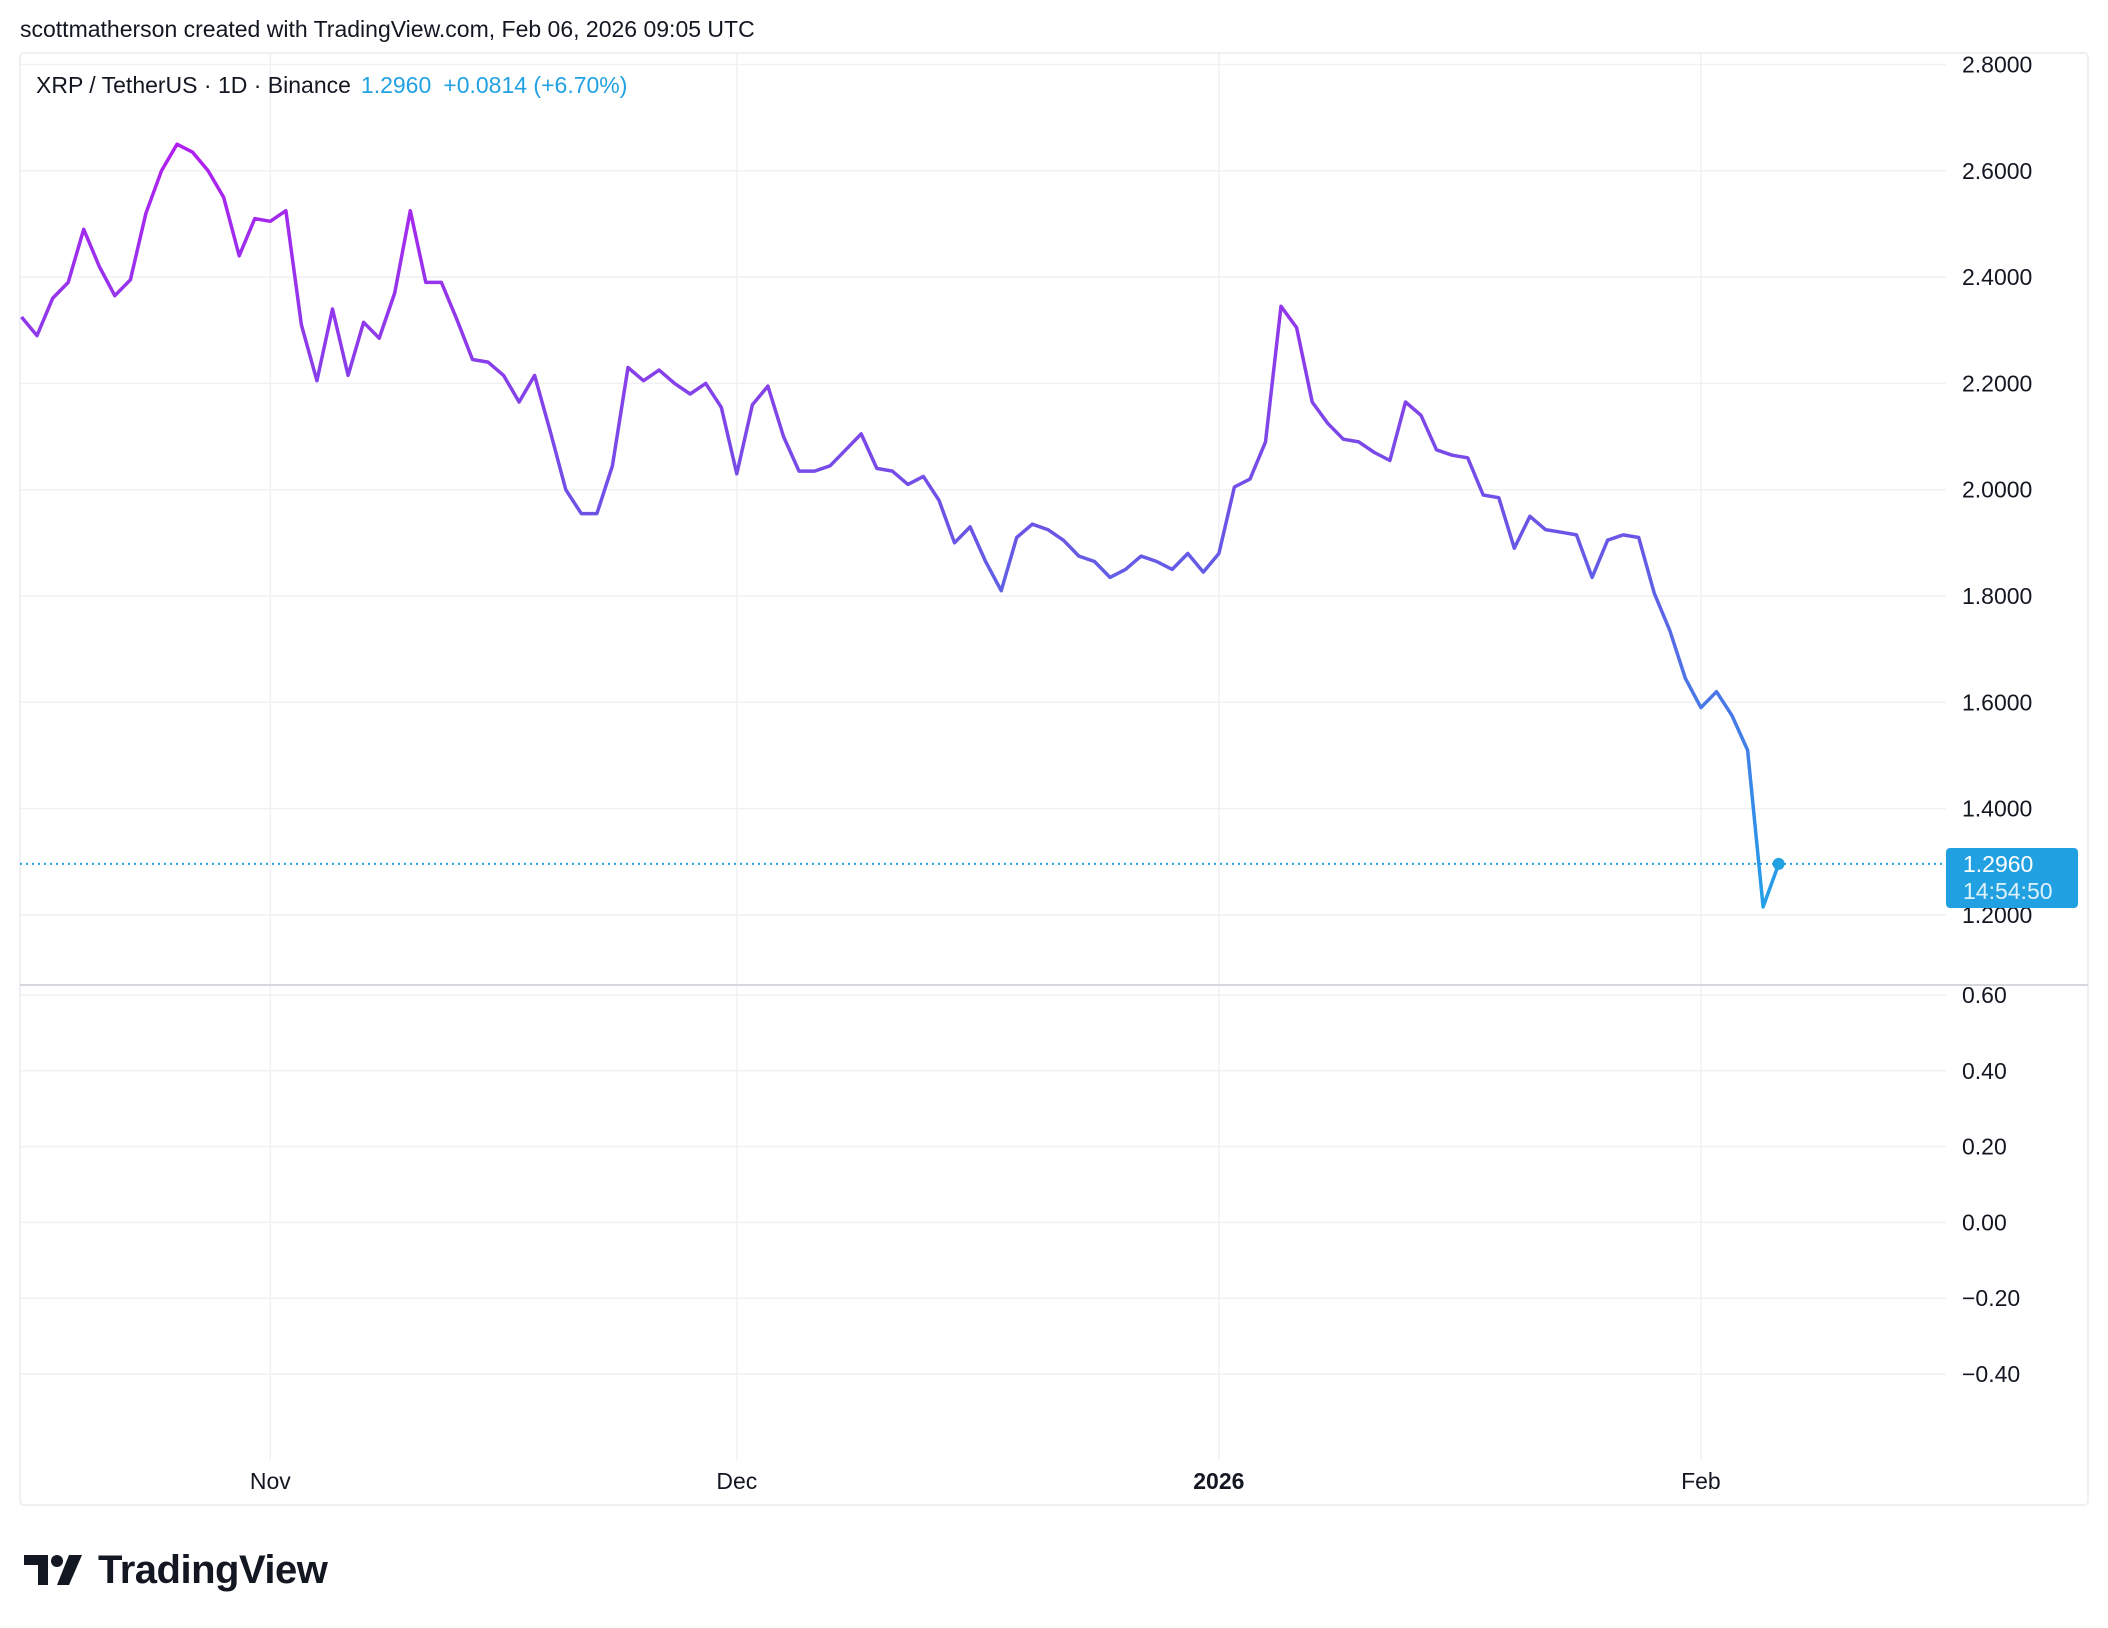 The image size is (2108, 1628). I want to click on bar-countdown: 14:54:50, so click(2008, 891).